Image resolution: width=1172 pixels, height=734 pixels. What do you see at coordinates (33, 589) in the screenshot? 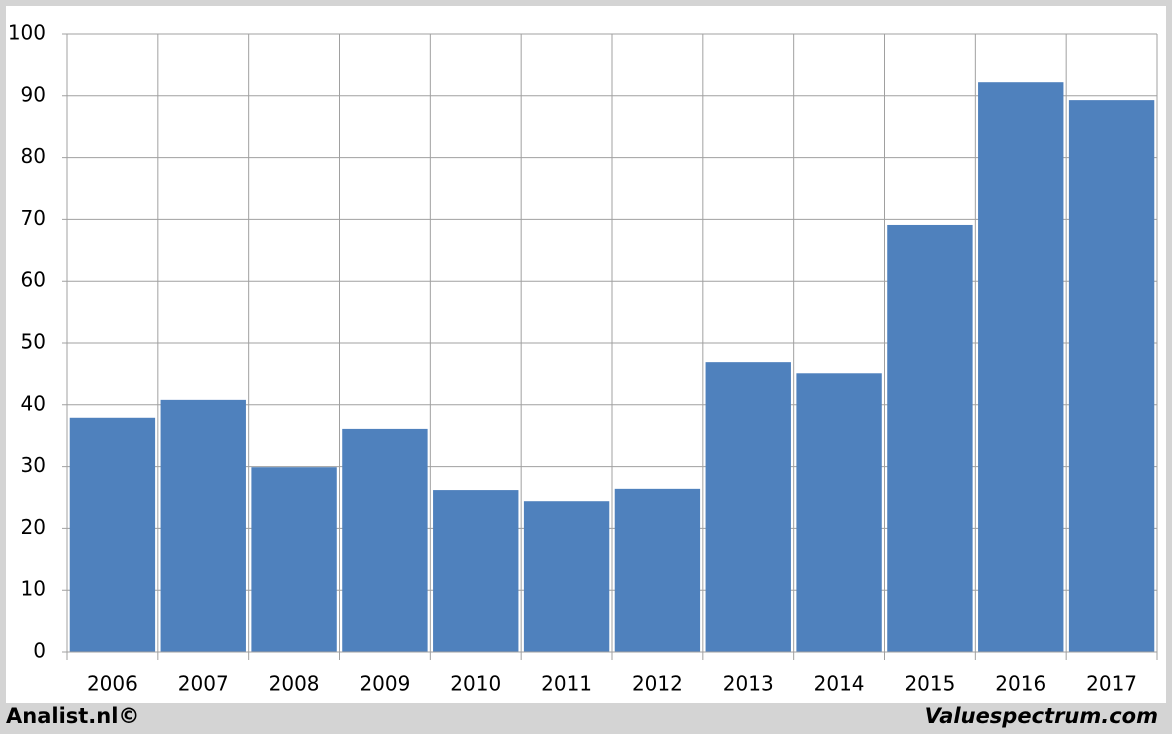
I see `y-tick-label: 10` at bounding box center [33, 589].